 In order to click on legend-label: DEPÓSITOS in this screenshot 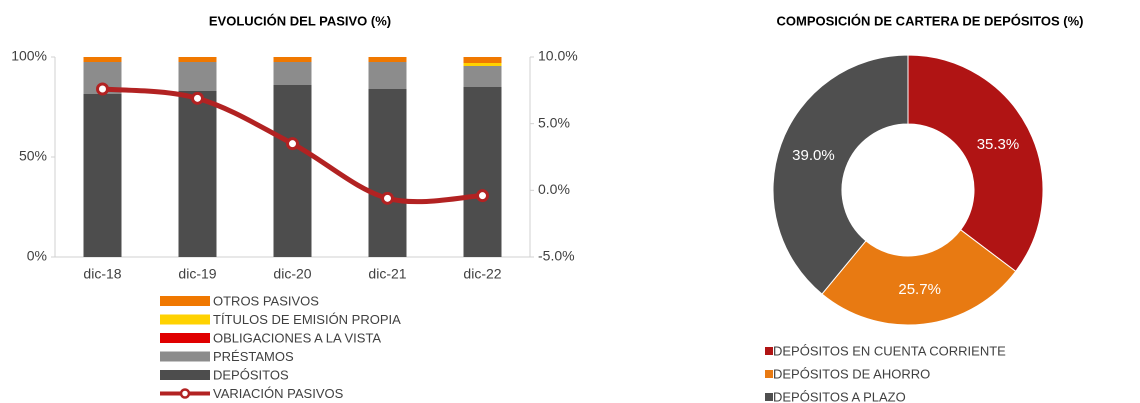, I will do `click(251, 374)`.